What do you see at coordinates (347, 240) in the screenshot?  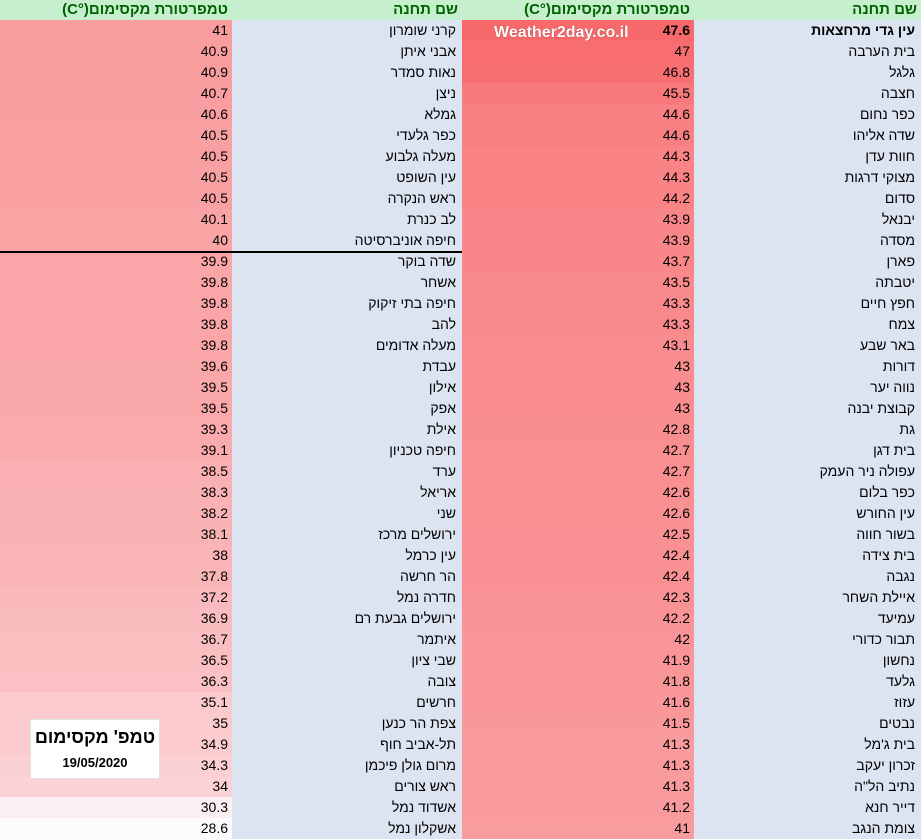 I see `table-cell-station: חיפה אוניברסיטה` at bounding box center [347, 240].